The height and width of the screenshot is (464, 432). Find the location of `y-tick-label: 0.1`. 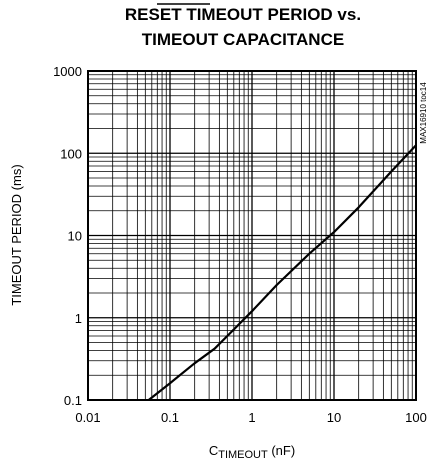

y-tick-label: 0.1 is located at coordinates (73, 400).